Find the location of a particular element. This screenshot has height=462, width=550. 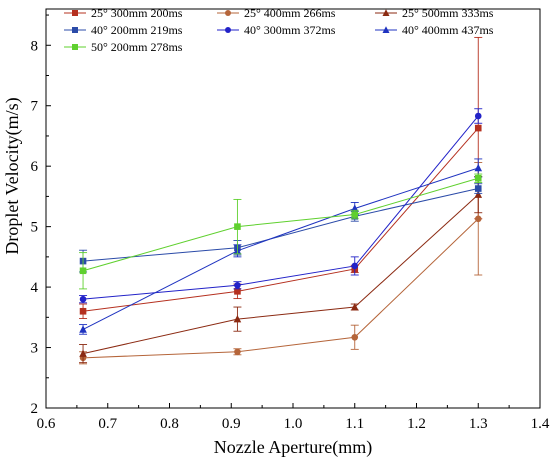

legend-label: 25° 400mm 266ms is located at coordinates (290, 13).